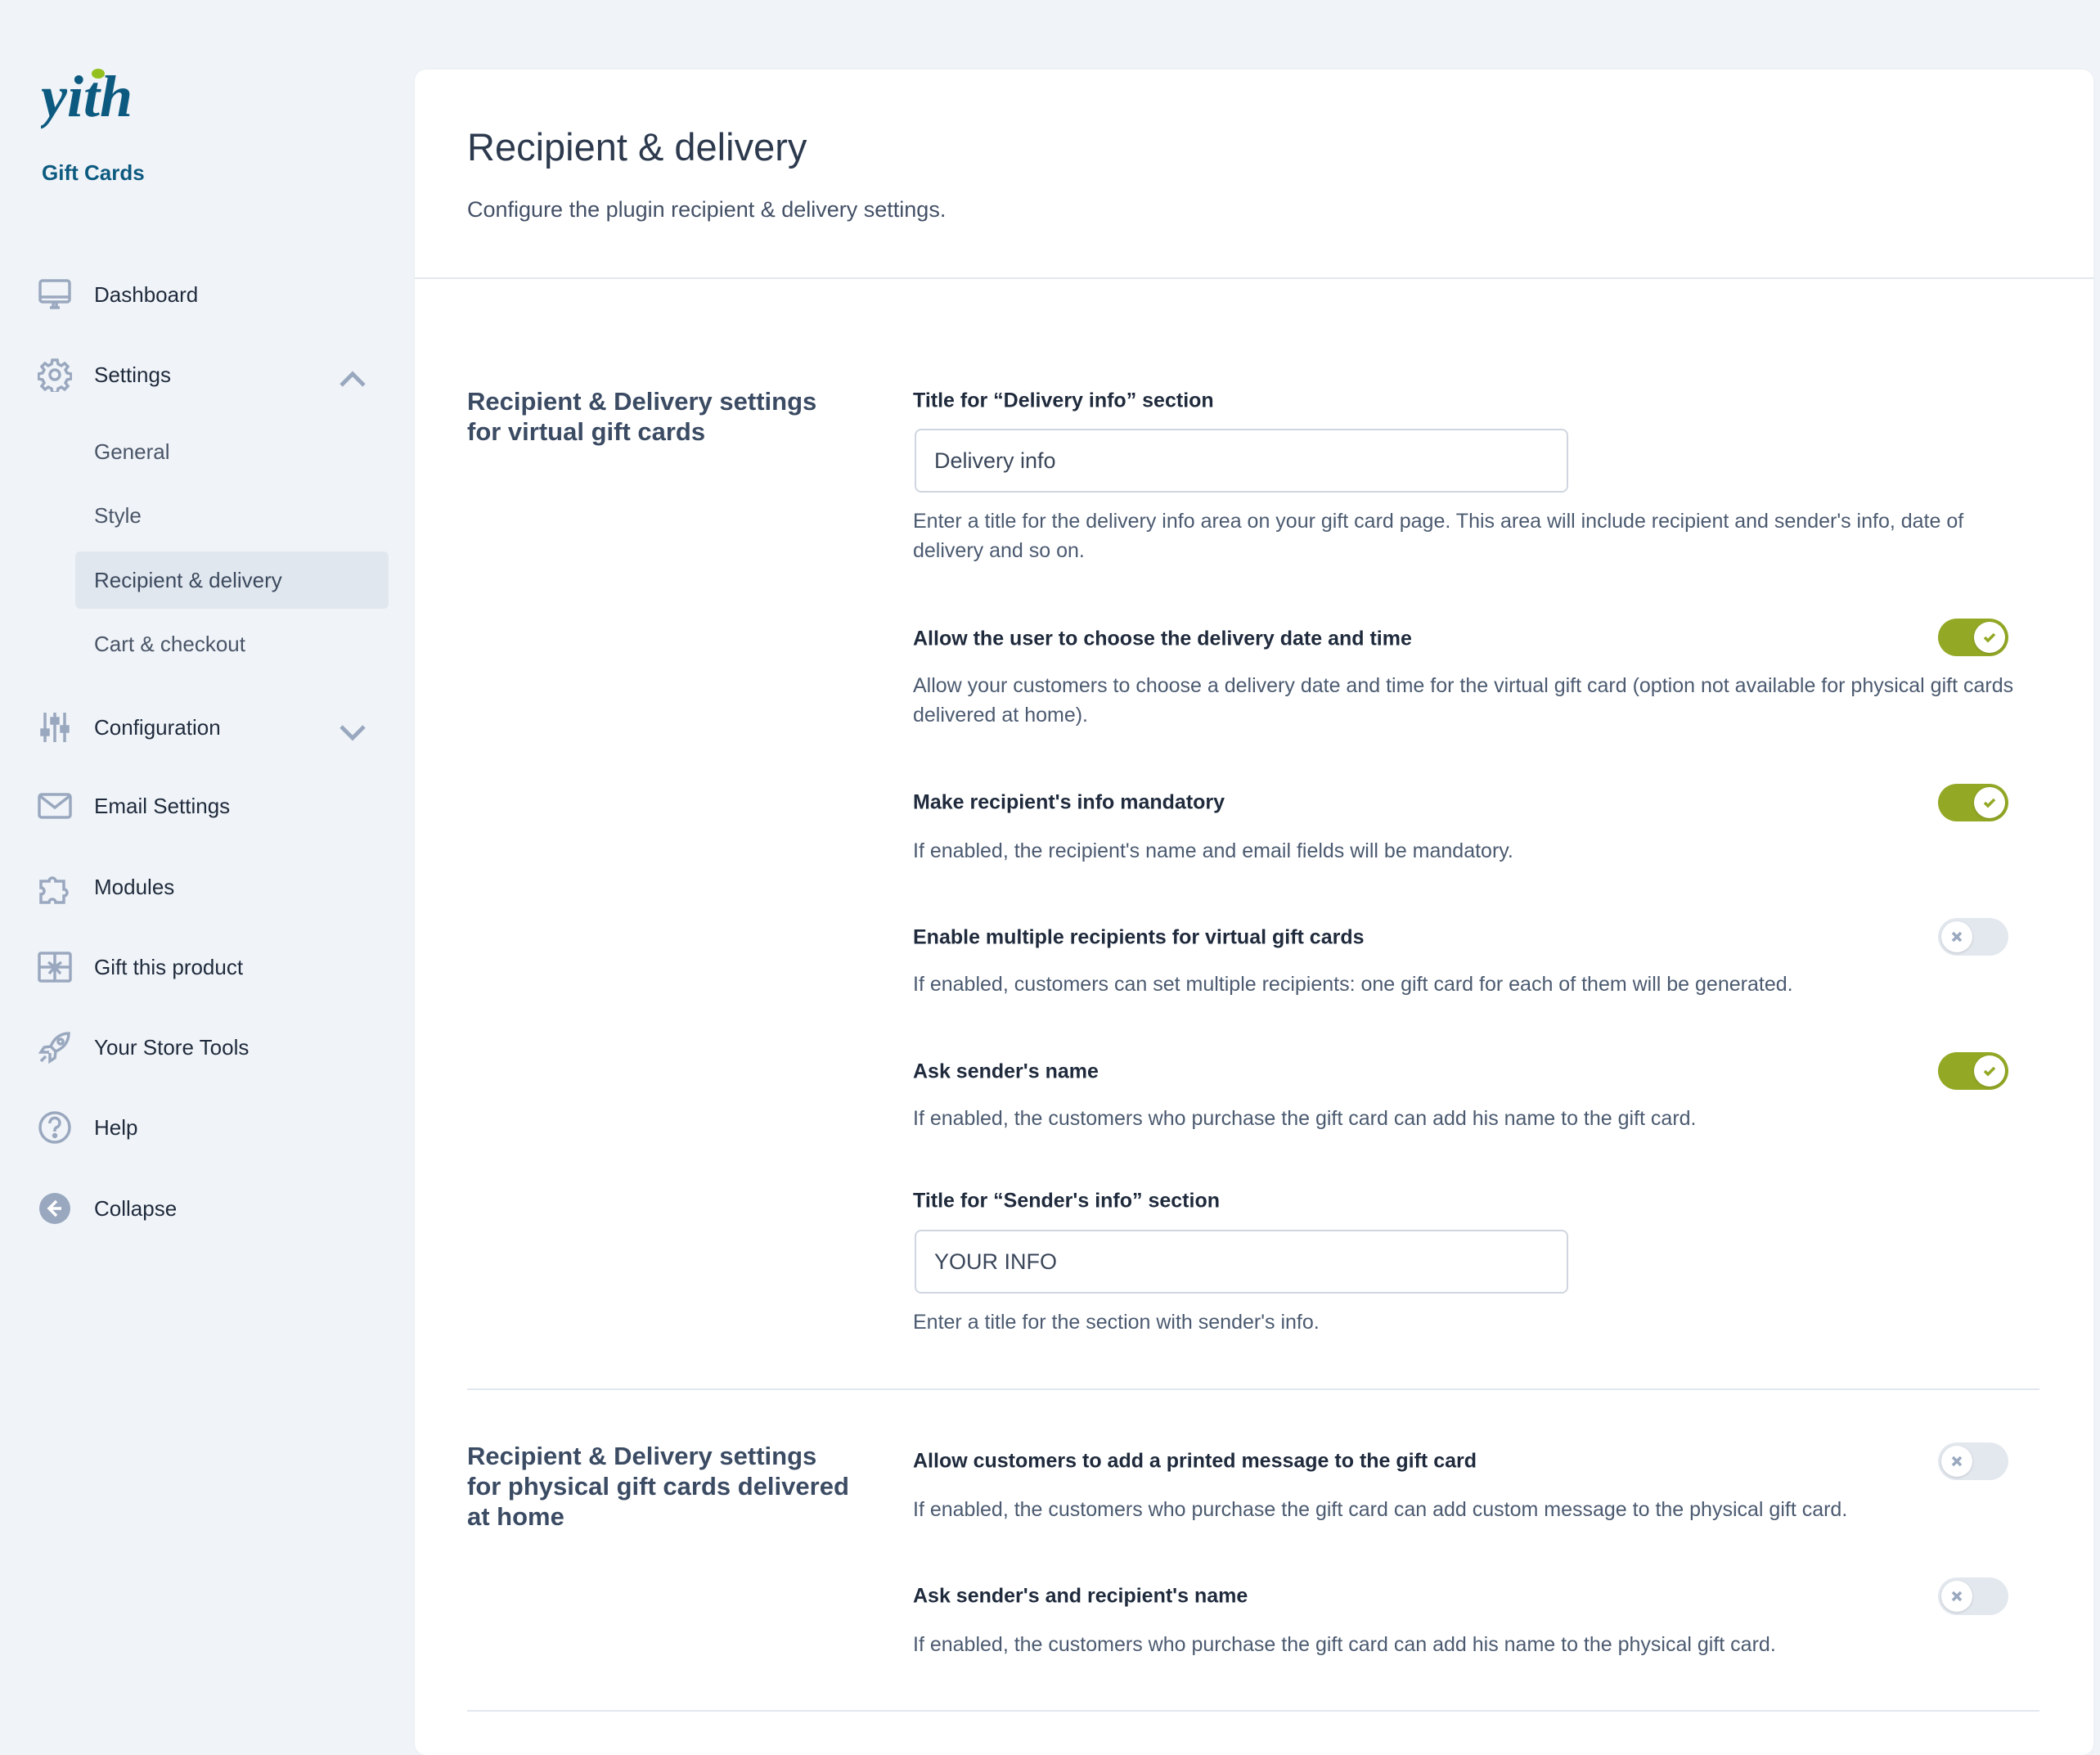  I want to click on puzzle-icon, so click(54, 890).